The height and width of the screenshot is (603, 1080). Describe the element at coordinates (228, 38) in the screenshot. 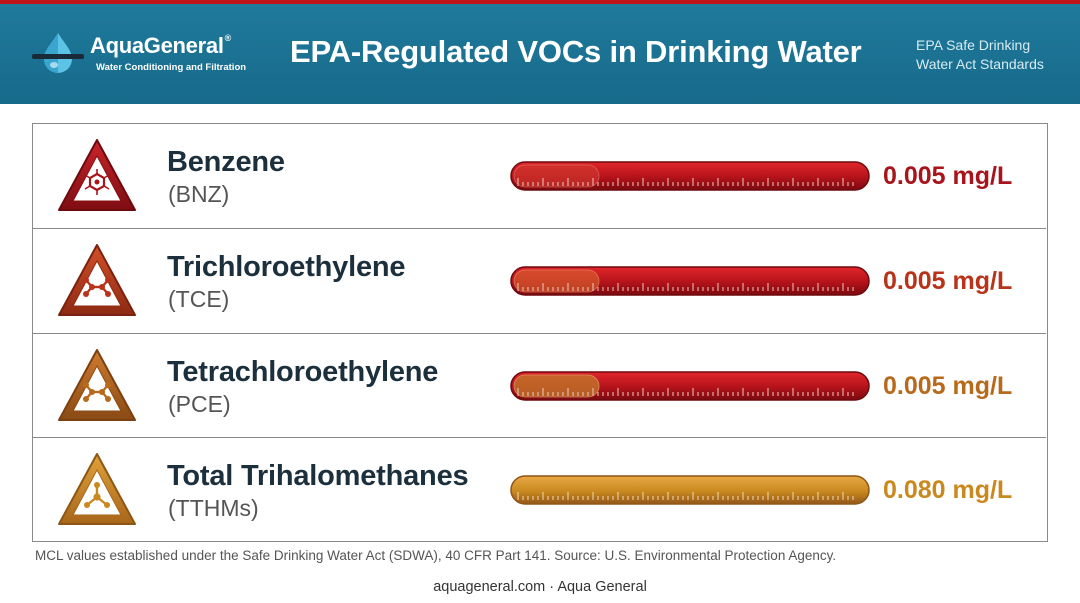

I see `registered-mark: ®` at that location.